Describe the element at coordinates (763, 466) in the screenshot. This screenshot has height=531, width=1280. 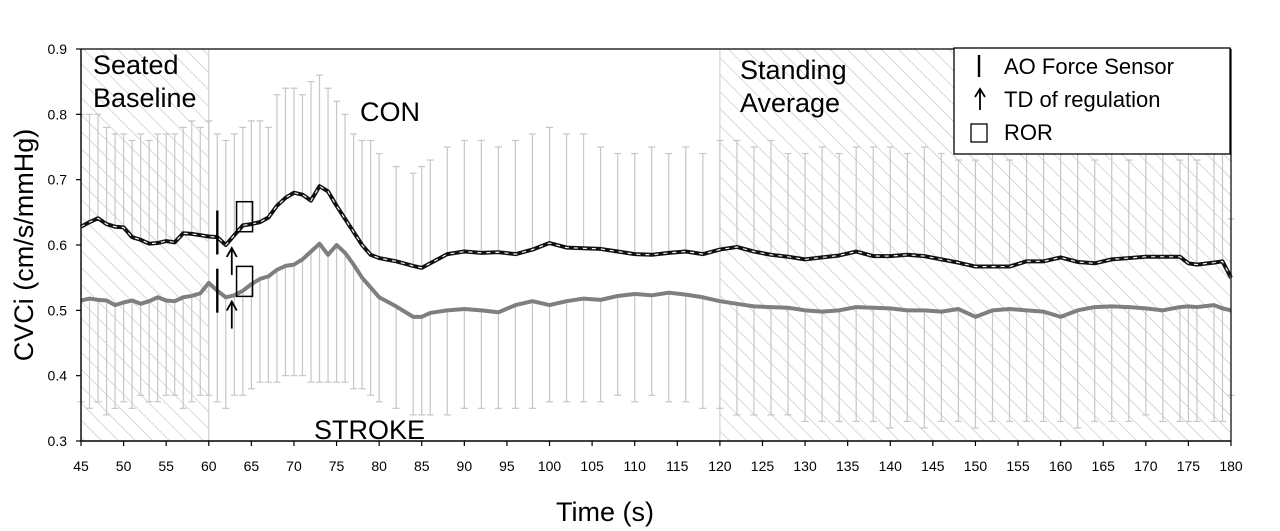
I see `x-tick-label: 125` at that location.